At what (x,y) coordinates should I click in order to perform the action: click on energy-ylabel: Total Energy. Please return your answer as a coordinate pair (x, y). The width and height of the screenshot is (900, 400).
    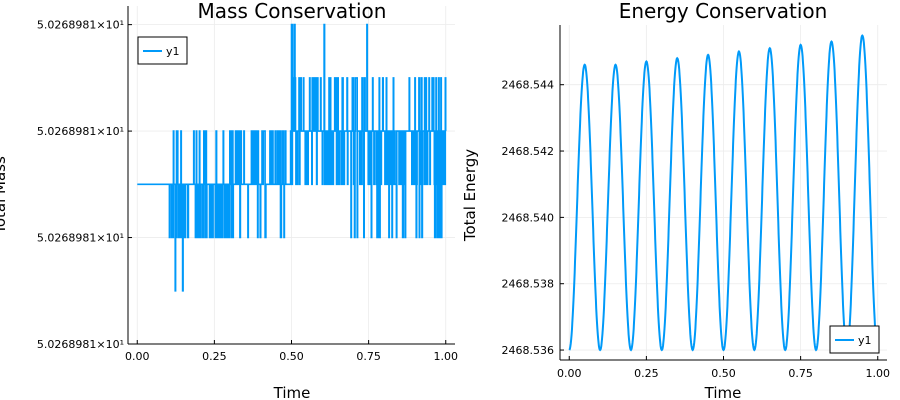
    Looking at the image, I should click on (470, 195).